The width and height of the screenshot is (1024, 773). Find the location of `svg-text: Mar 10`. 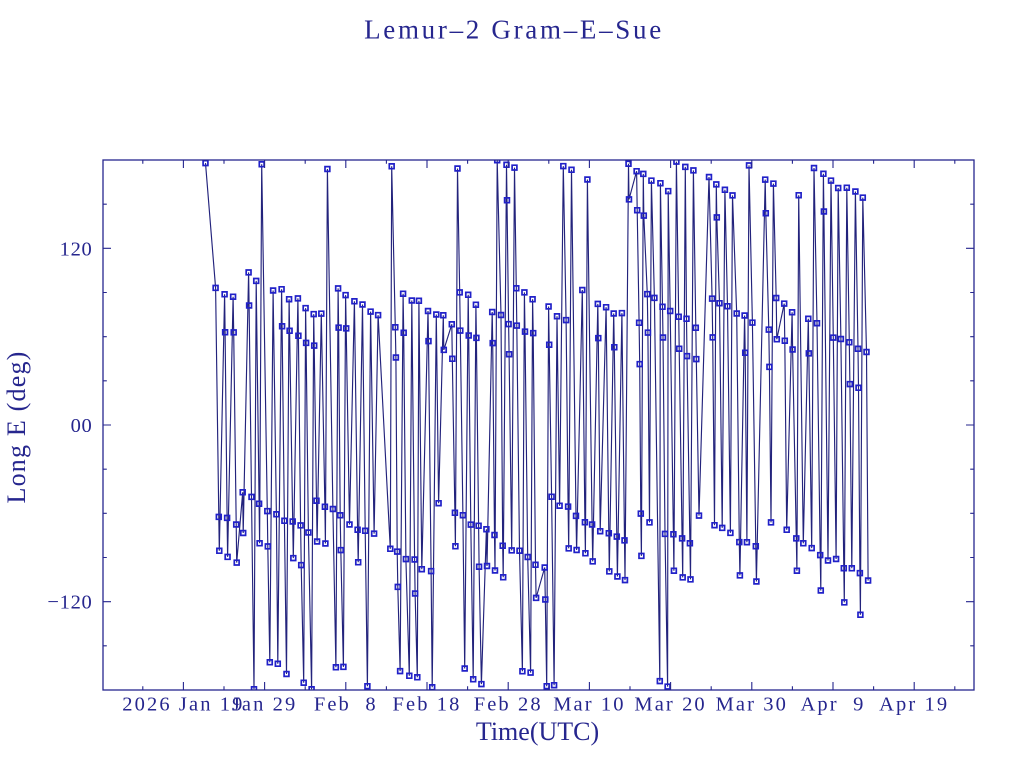

svg-text: Mar 10 is located at coordinates (589, 705).